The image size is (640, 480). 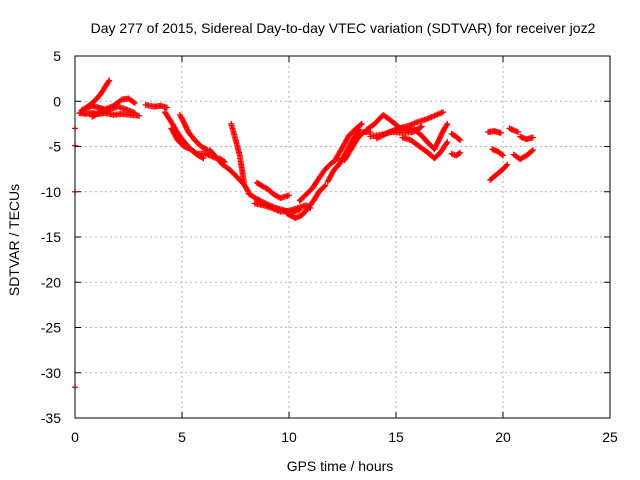 What do you see at coordinates (51, 373) in the screenshot?
I see `y-tick-label: -30` at bounding box center [51, 373].